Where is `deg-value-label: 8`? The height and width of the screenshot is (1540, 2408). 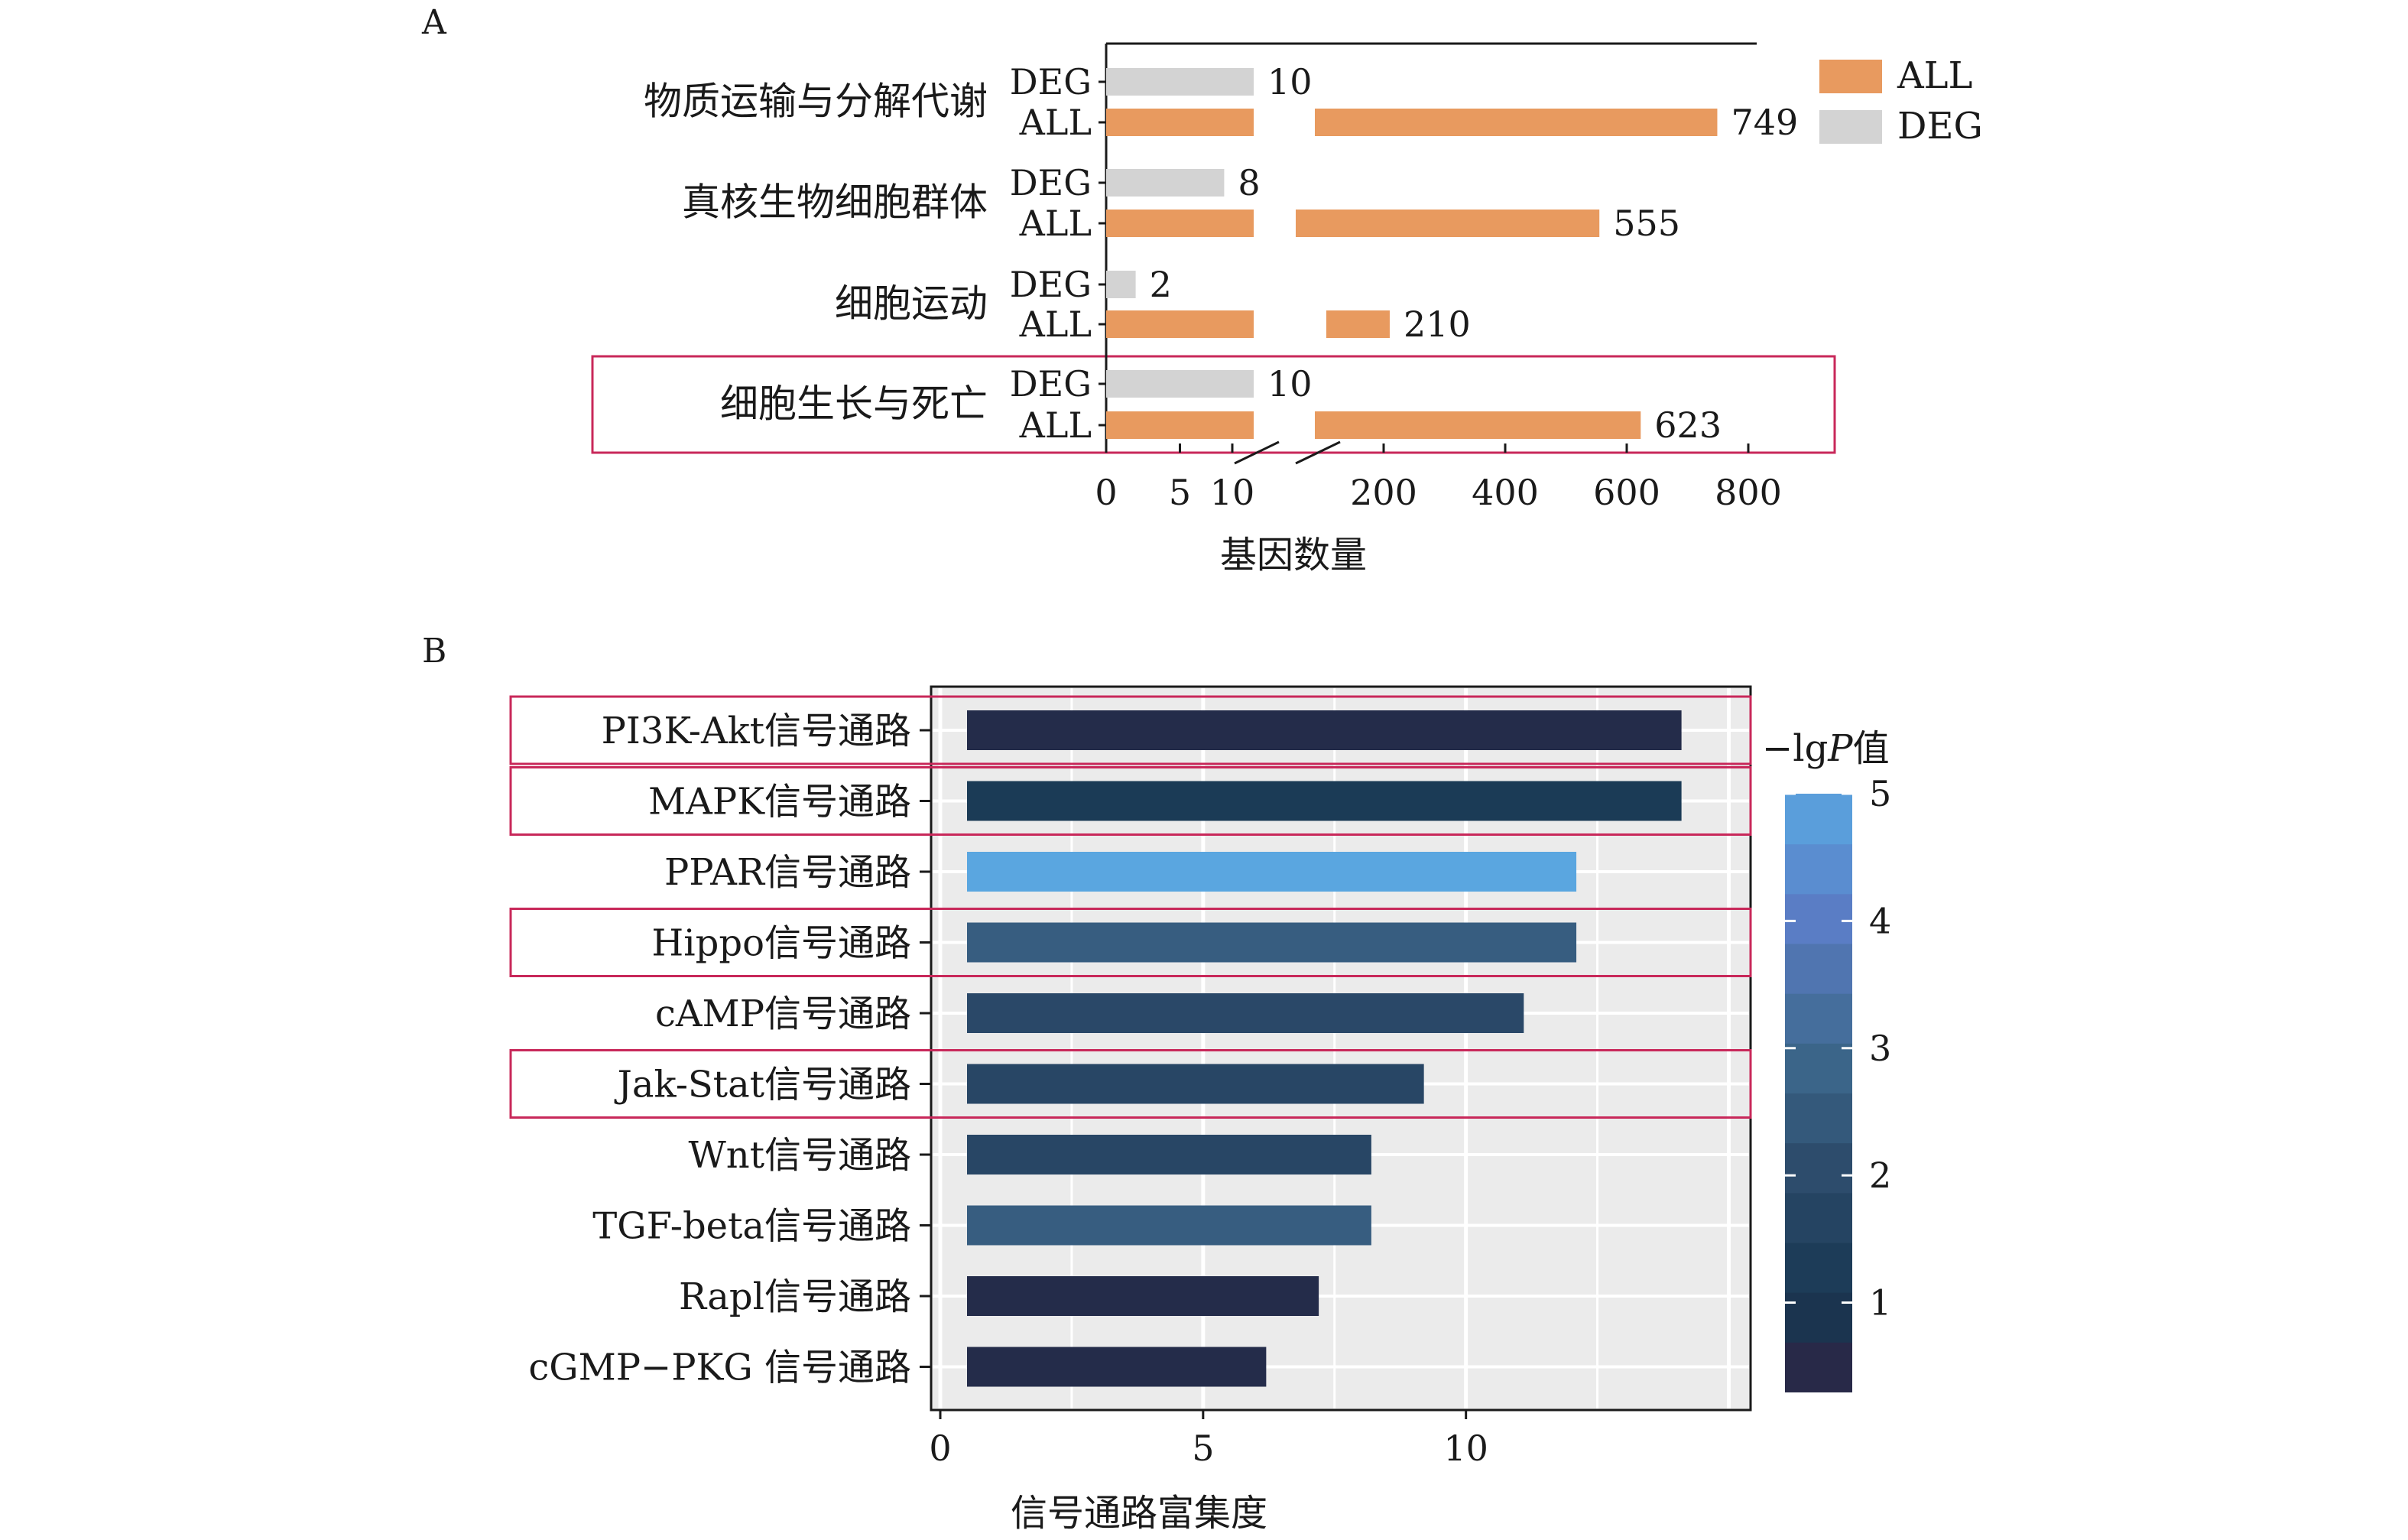 deg-value-label: 8 is located at coordinates (1249, 182).